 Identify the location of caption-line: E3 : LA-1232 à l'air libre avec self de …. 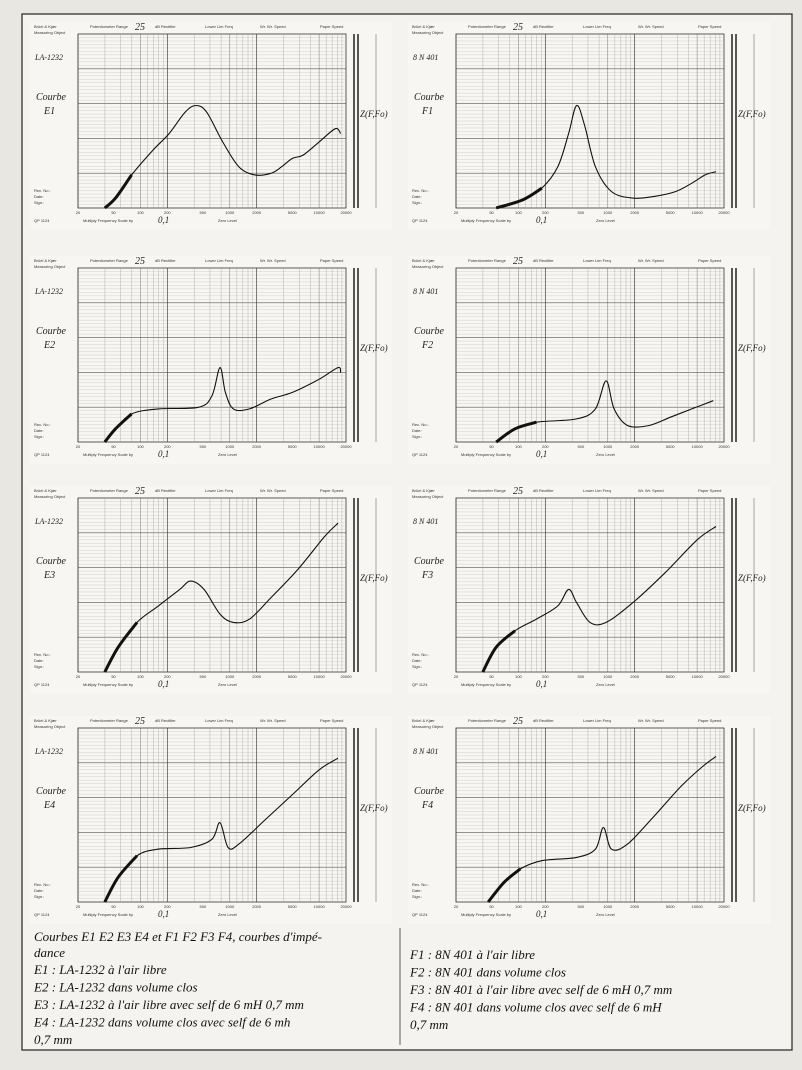
(168, 1004).